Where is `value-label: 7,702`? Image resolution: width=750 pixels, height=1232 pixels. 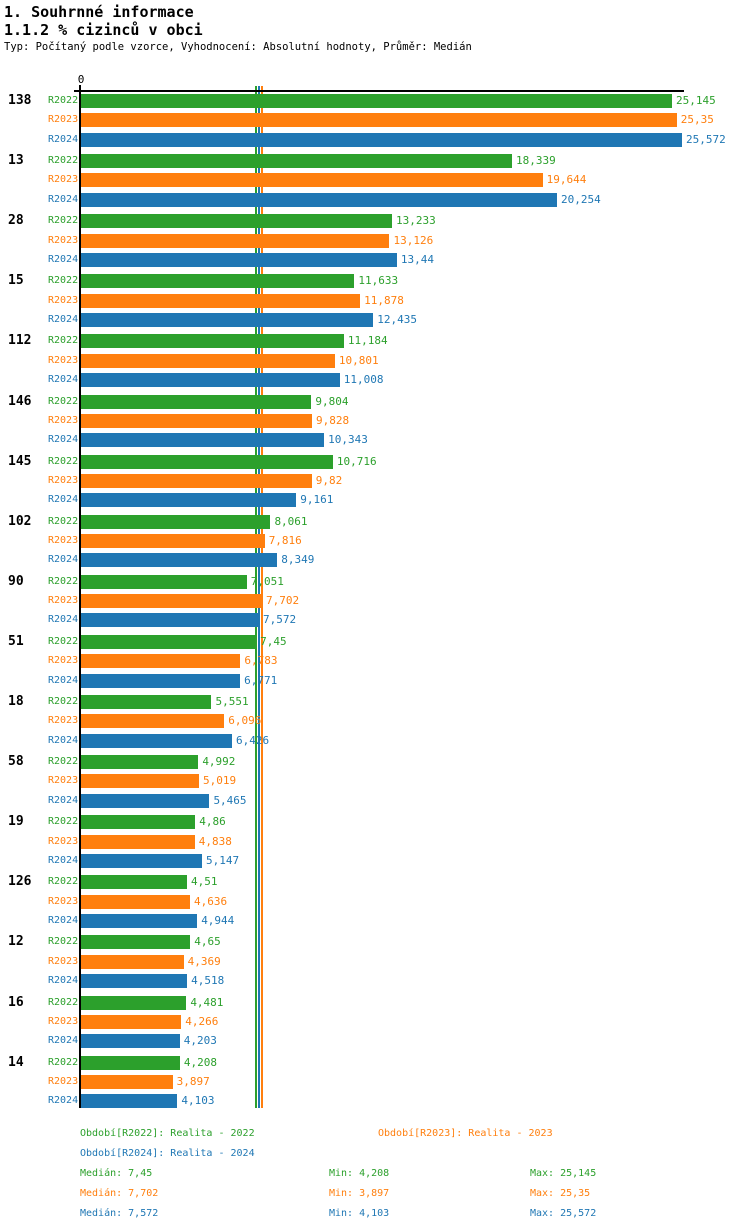 value-label: 7,702 is located at coordinates (283, 601).